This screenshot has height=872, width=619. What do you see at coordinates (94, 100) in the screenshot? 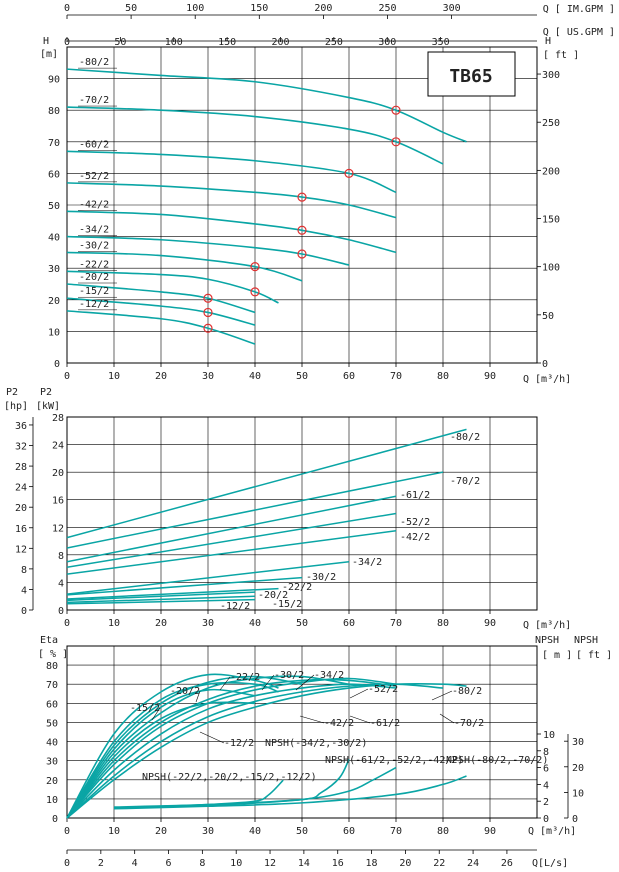
I see `series-label-head: -70/2` at bounding box center [94, 100].